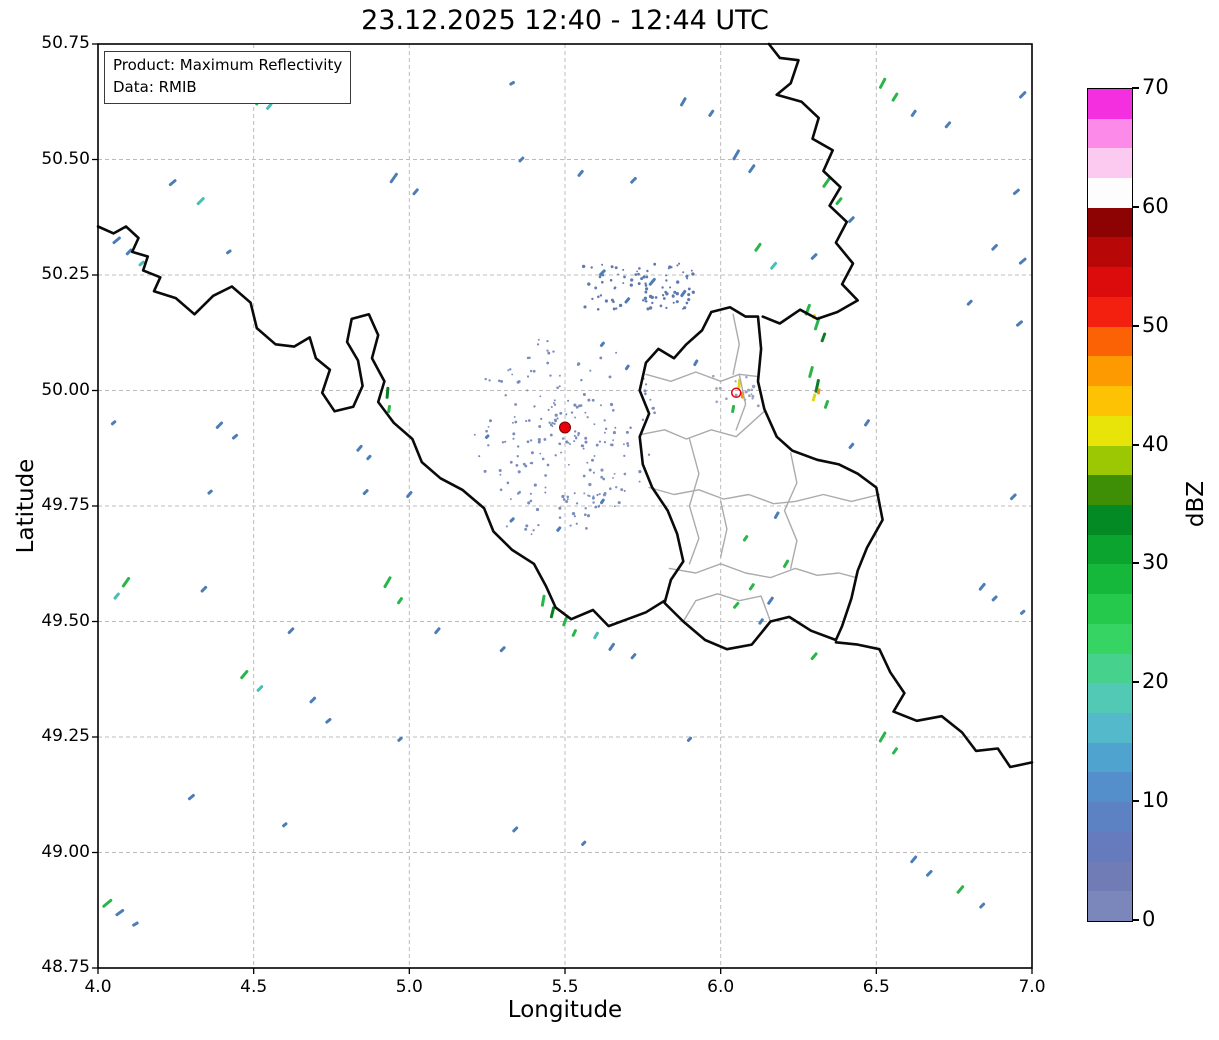 Image resolution: width=1219 pixels, height=1040 pixels. I want to click on colorbar-tick-label: 50, so click(1155, 324).